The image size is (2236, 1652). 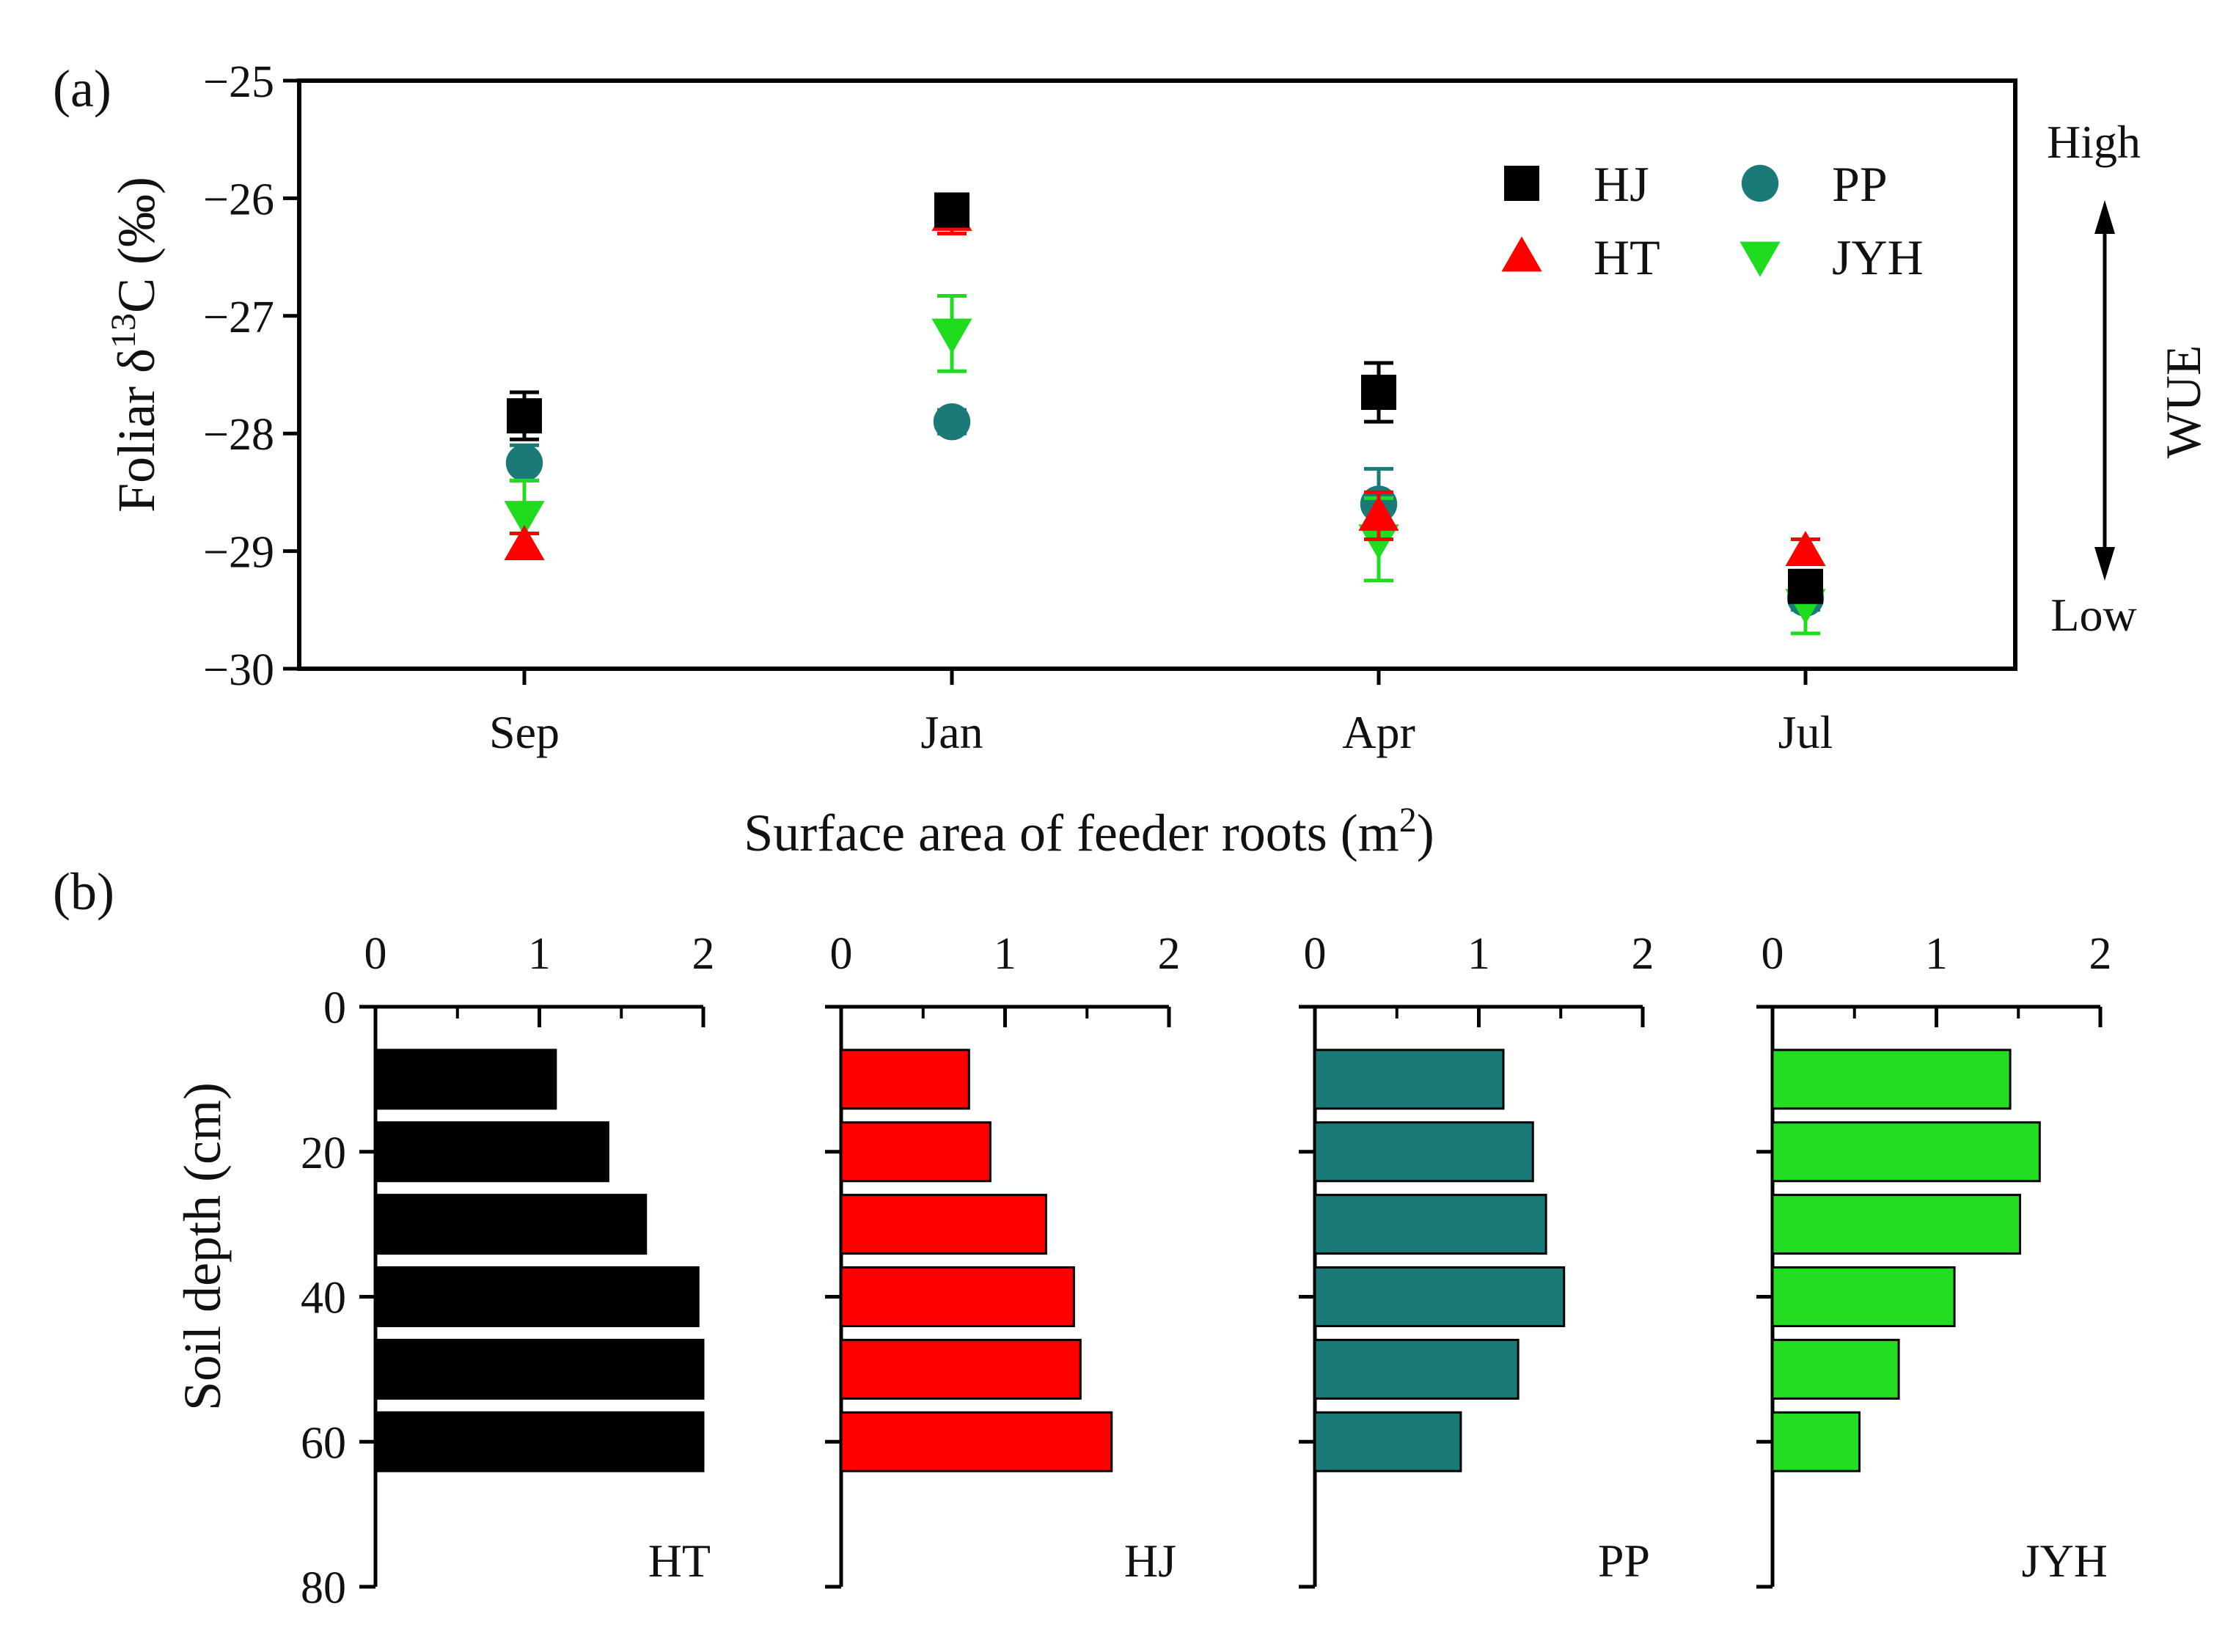 What do you see at coordinates (2094, 142) in the screenshot?
I see `wue-high-label: High` at bounding box center [2094, 142].